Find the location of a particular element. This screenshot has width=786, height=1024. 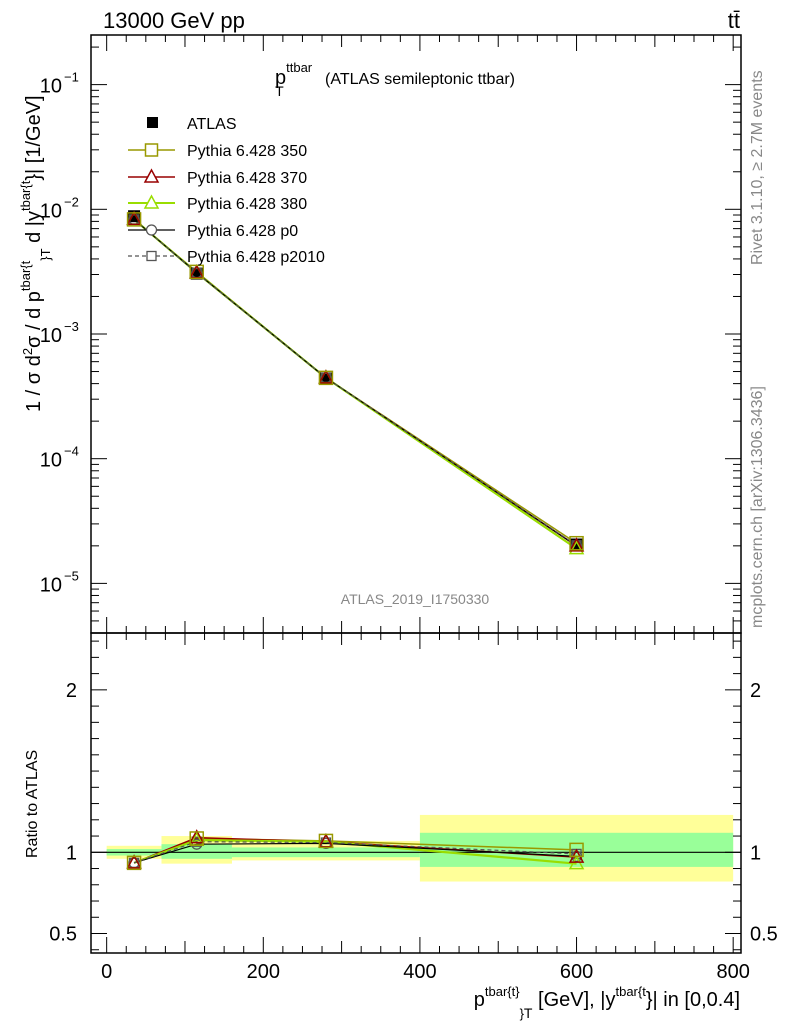

legend-entry-p350: Pythia 6.428 350 is located at coordinates (217, 151).